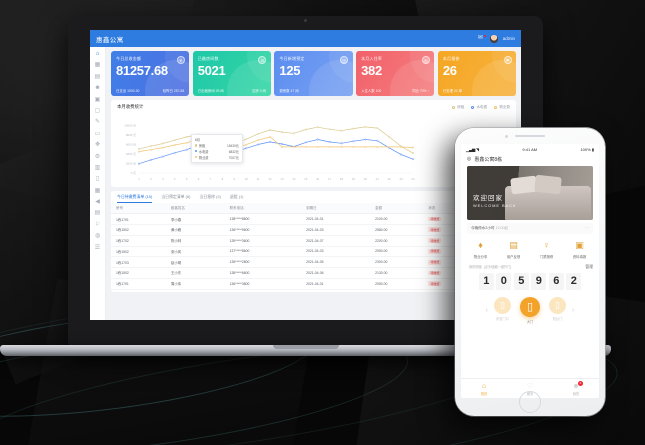  What do you see at coordinates (573, 310) in the screenshot?
I see `chevron-right-icon: ›` at bounding box center [573, 310].